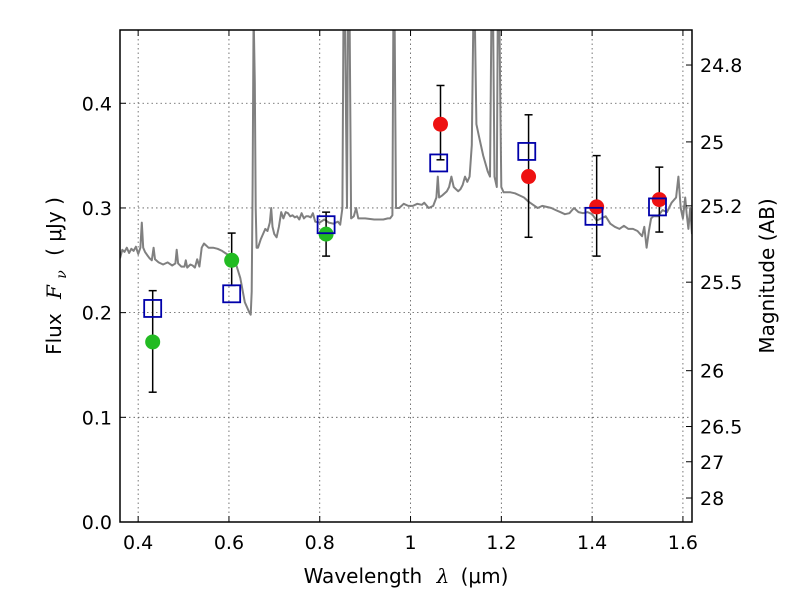 This screenshot has width=800, height=600. I want to click on y-axis-label-symbol: F, so click(54, 292).